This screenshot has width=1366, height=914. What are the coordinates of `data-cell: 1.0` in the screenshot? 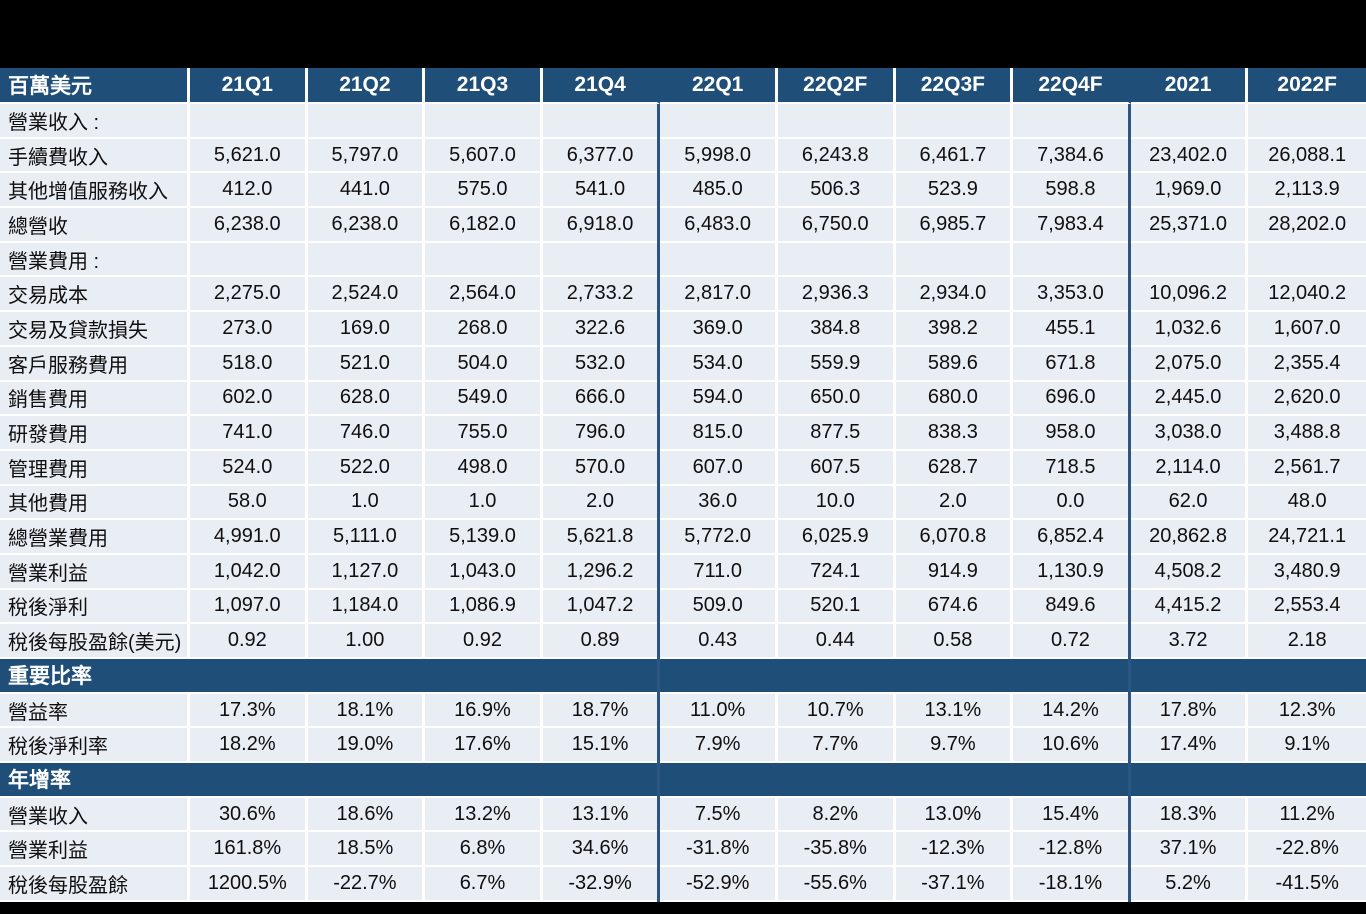 It's located at (366, 503).